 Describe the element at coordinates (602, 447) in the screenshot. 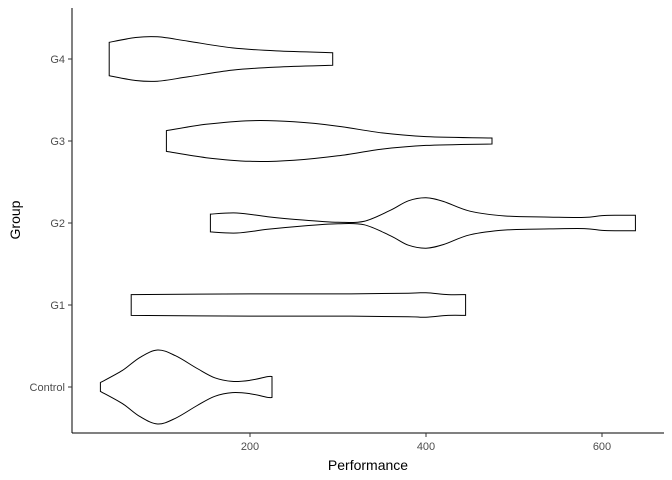

I see `x-tick-label: 600` at that location.